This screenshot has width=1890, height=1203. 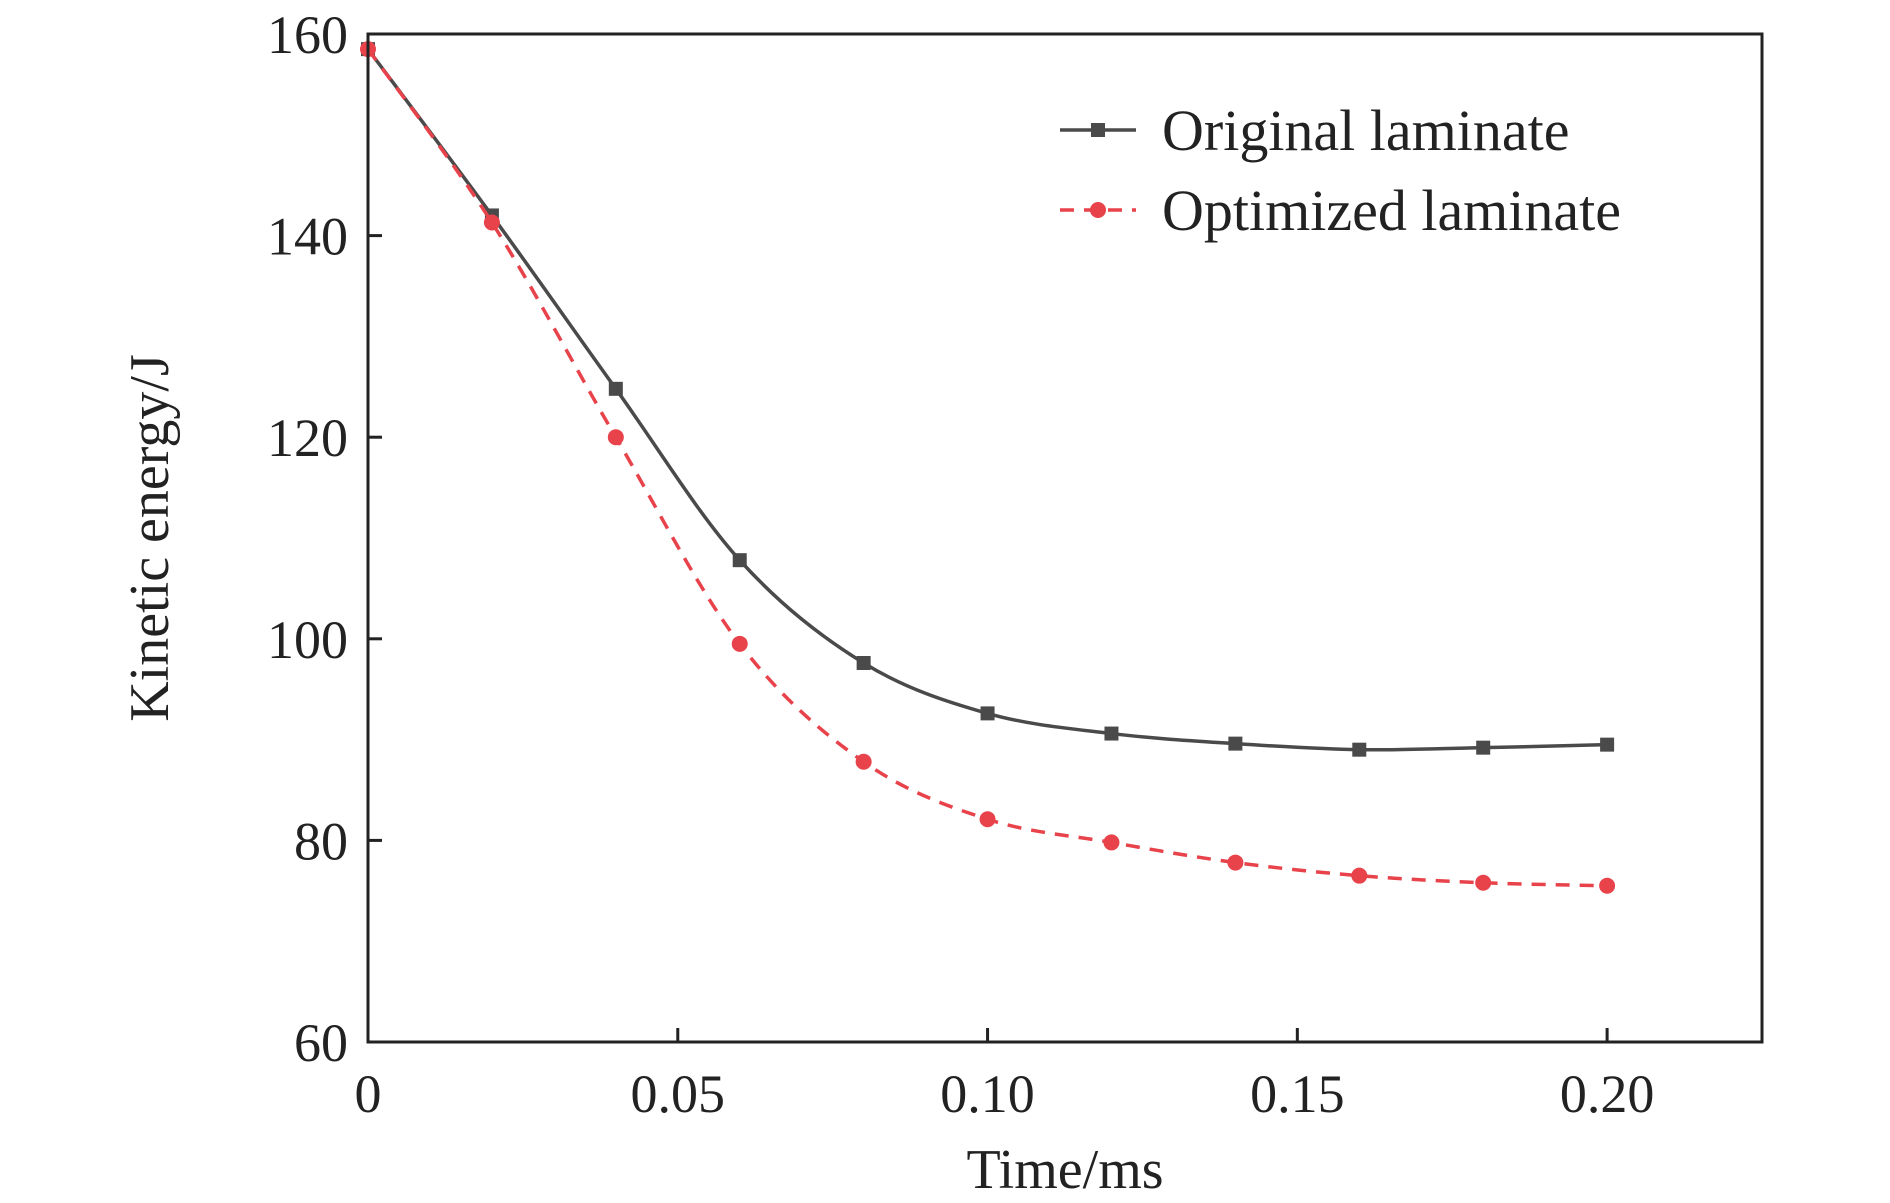 I want to click on y-tick-label-0: 60, so click(x=321, y=1043).